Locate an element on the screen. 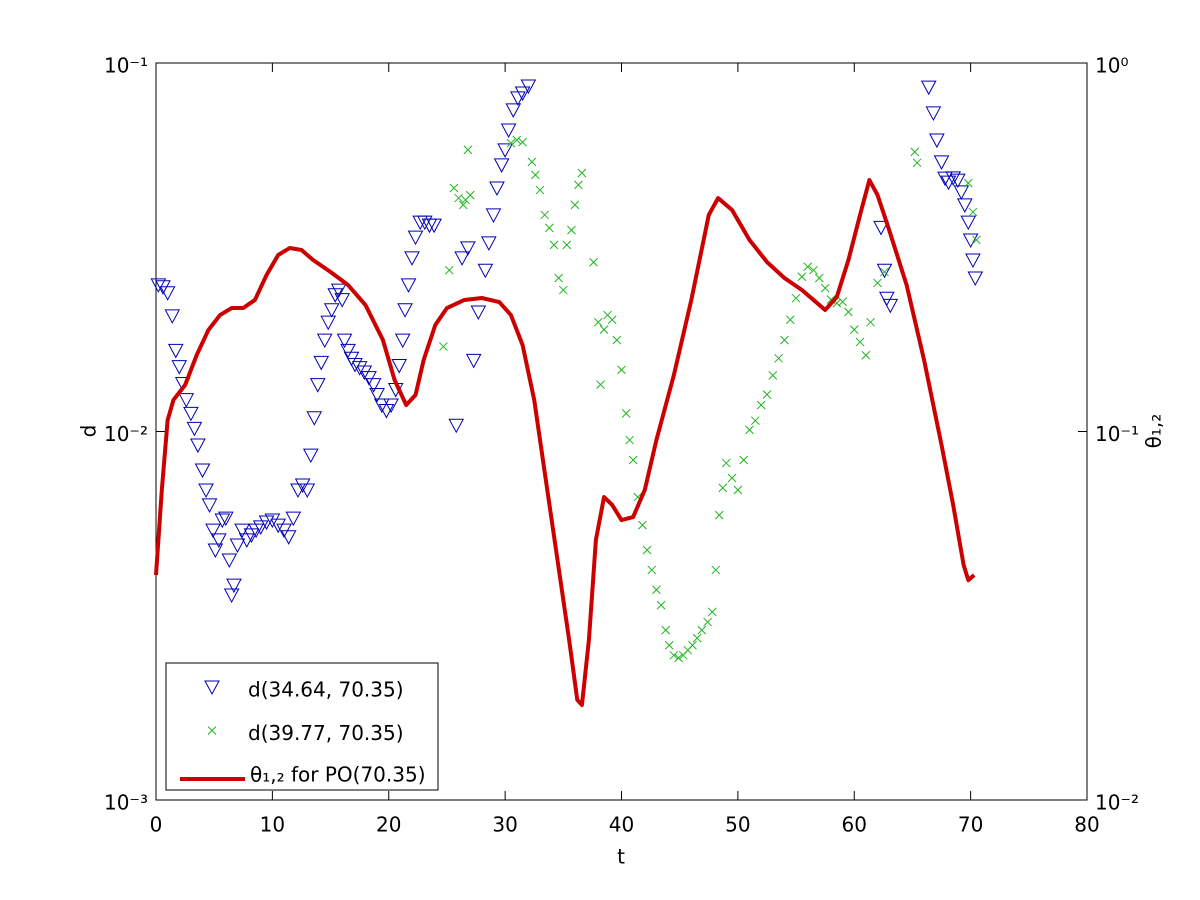  x-tick-label: 10 is located at coordinates (272, 825).